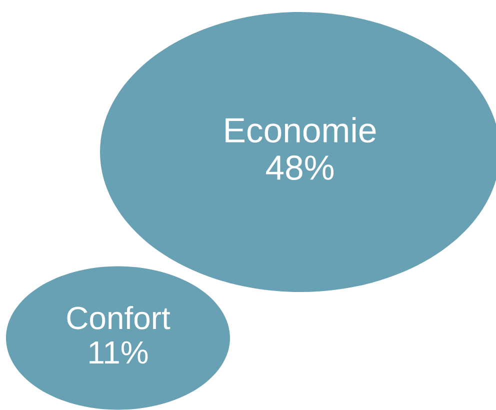 This screenshot has height=410, width=496. I want to click on data-label: 48%, so click(300, 167).